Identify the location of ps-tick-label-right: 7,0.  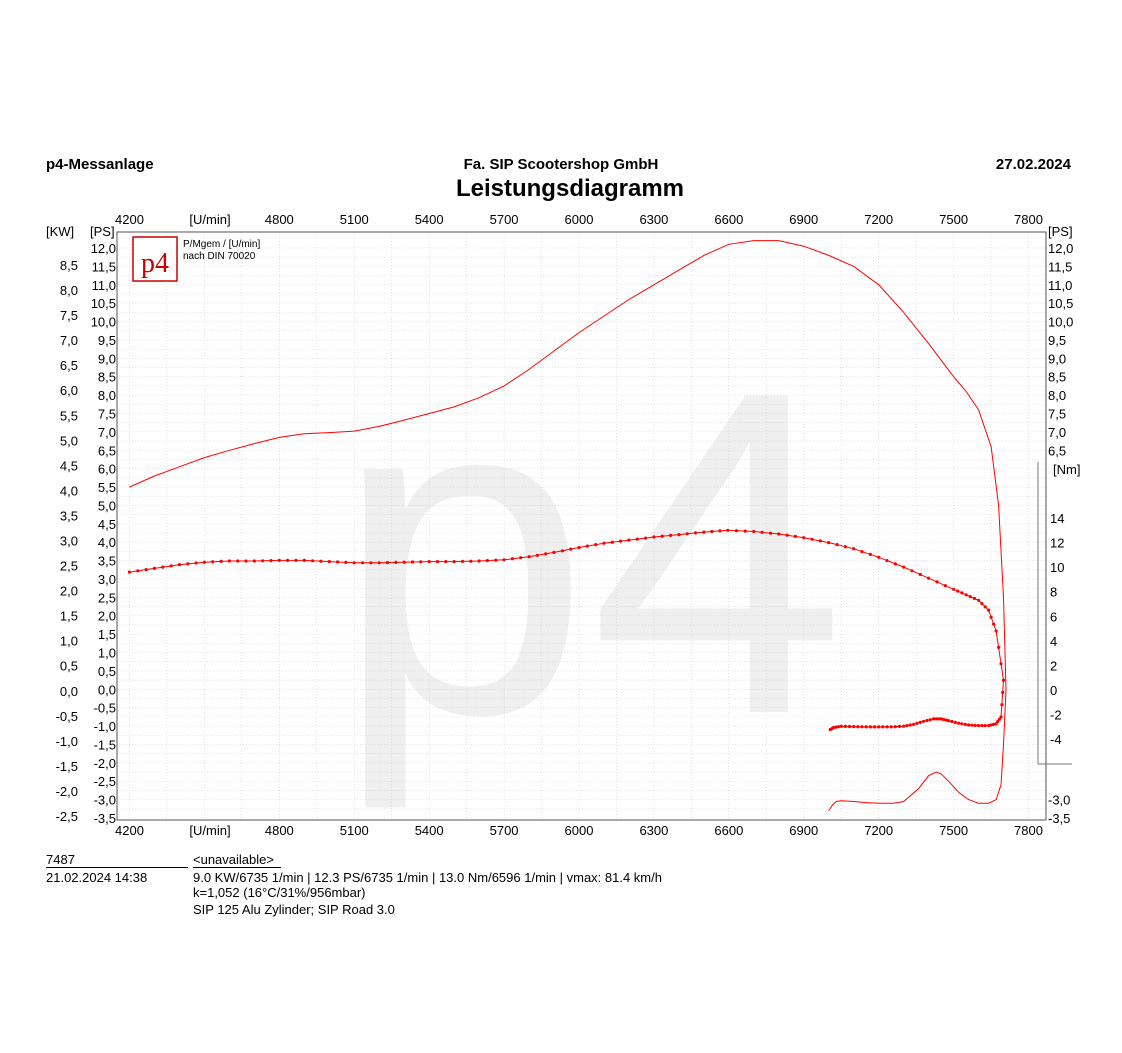
(1057, 432).